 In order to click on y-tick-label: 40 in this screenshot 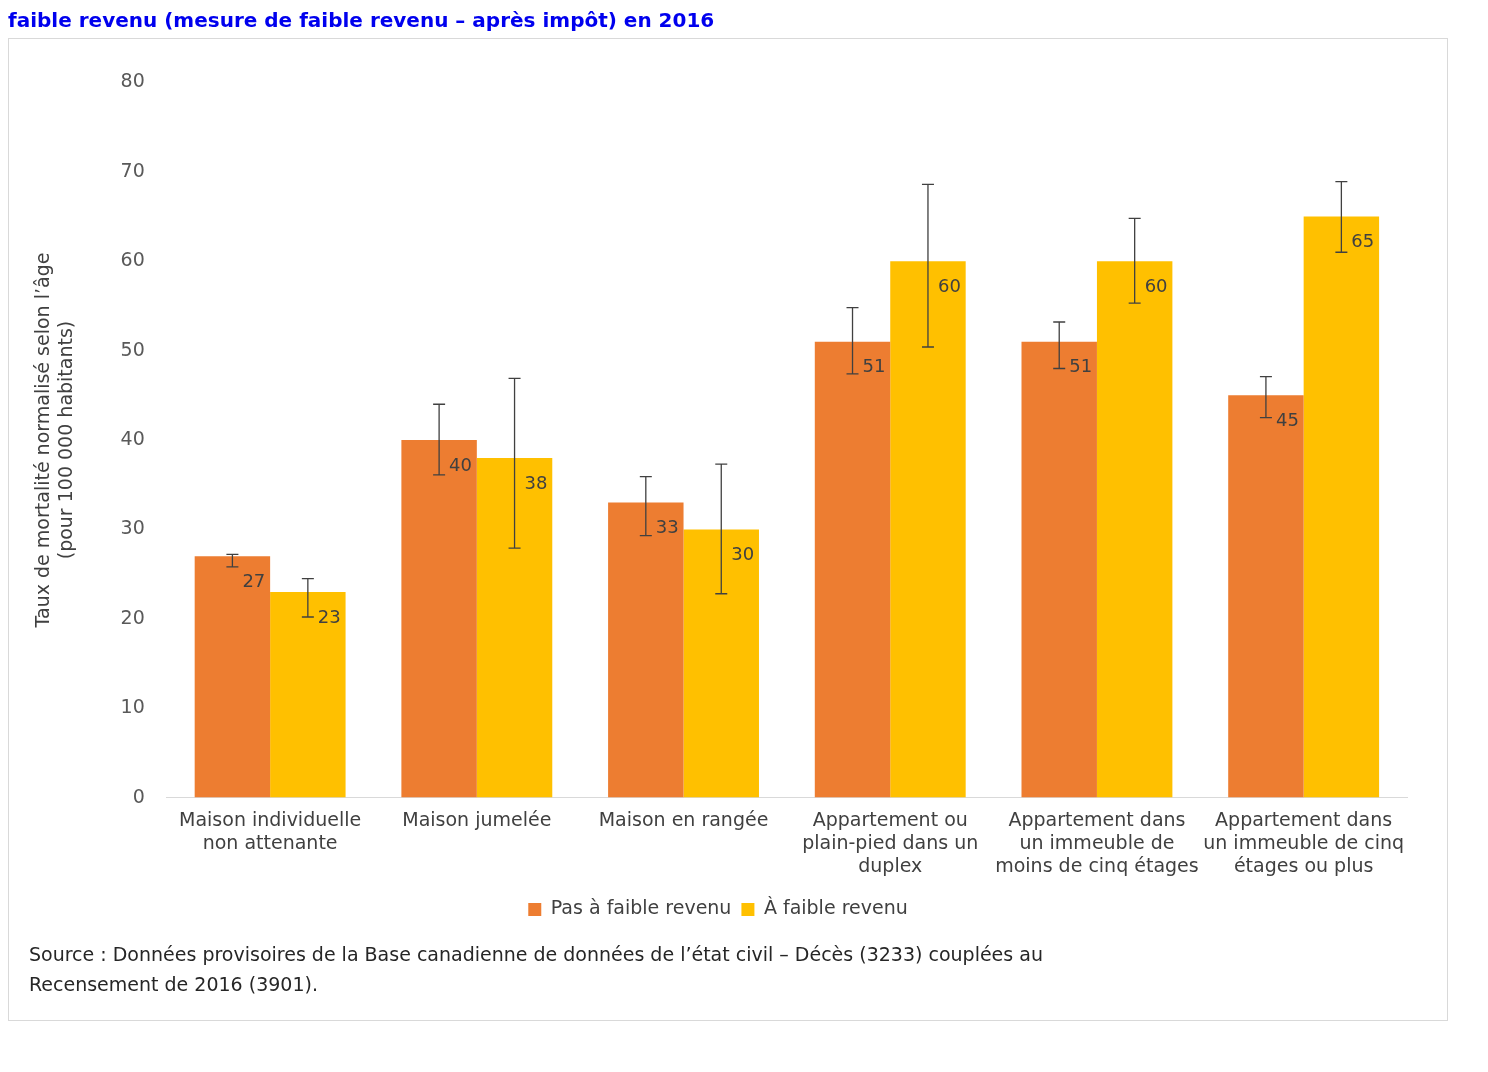, I will do `click(132, 437)`.